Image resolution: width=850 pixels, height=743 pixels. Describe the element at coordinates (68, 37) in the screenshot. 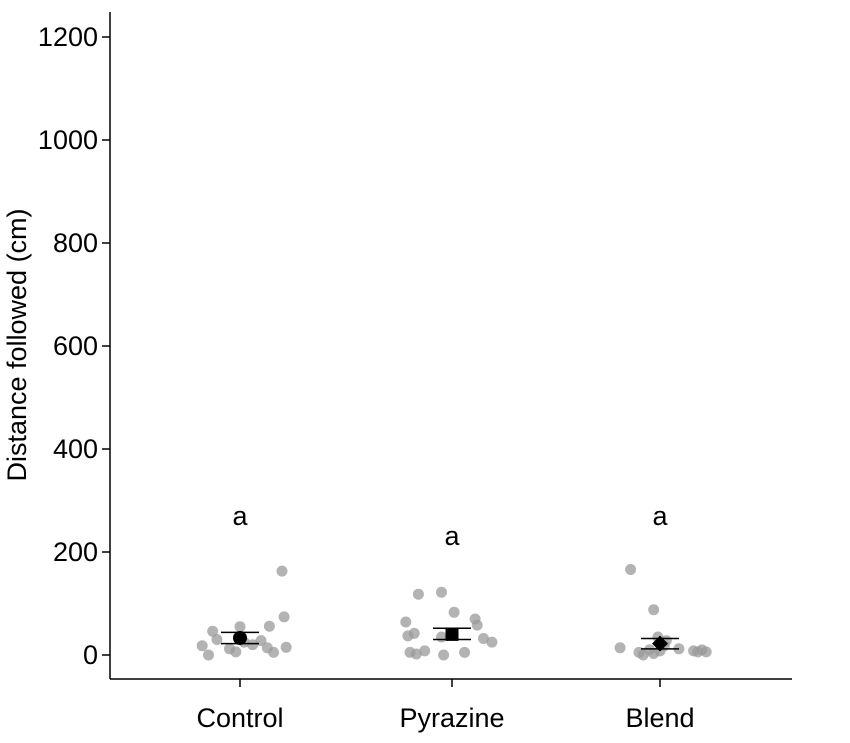

I see `y-tick-label: 1200` at that location.